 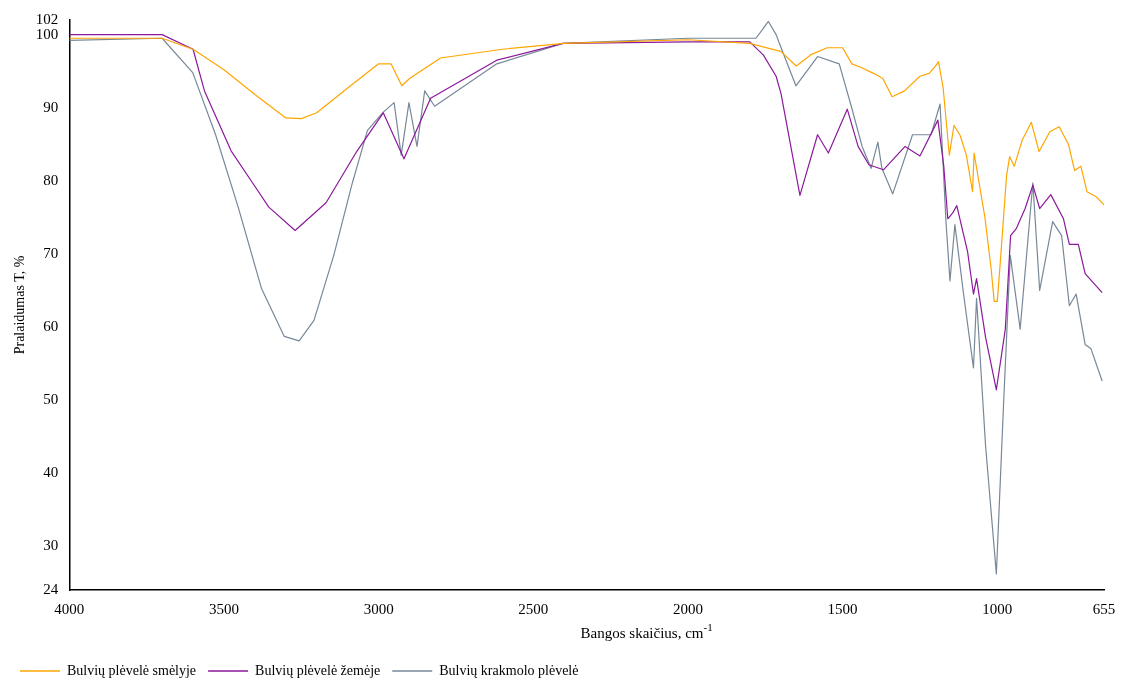 I want to click on y-tick-label: 70, so click(x=51, y=252).